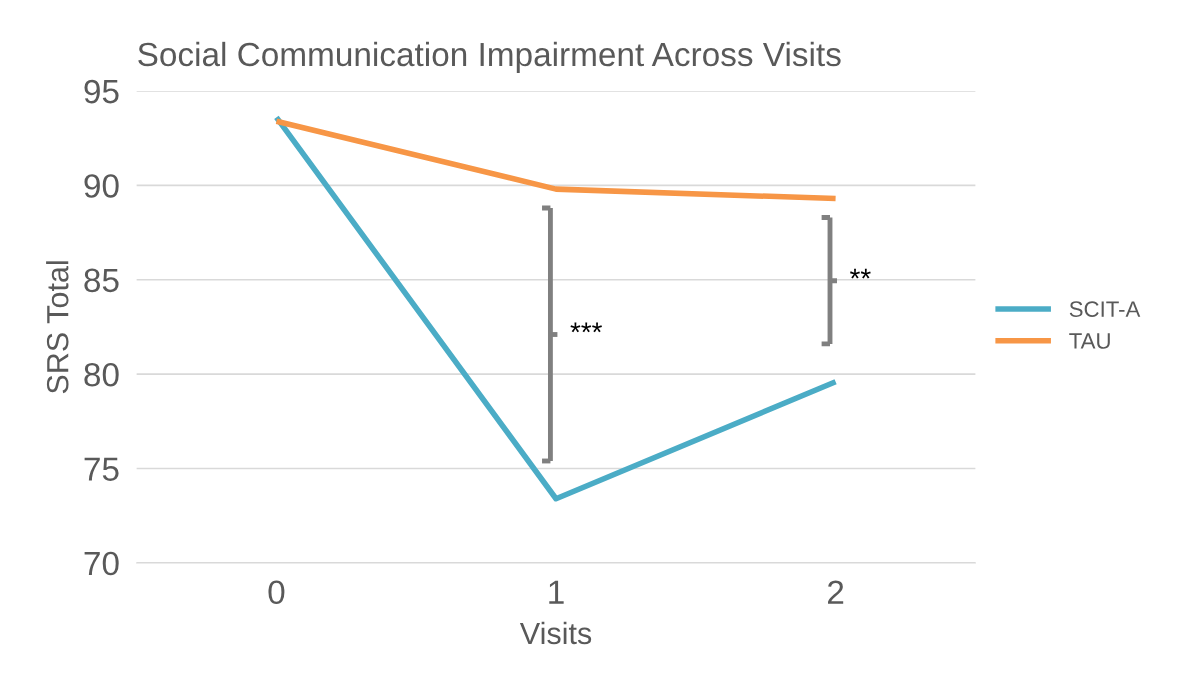 The height and width of the screenshot is (684, 1178). Describe the element at coordinates (836, 592) in the screenshot. I see `x-tick-label: 2` at that location.